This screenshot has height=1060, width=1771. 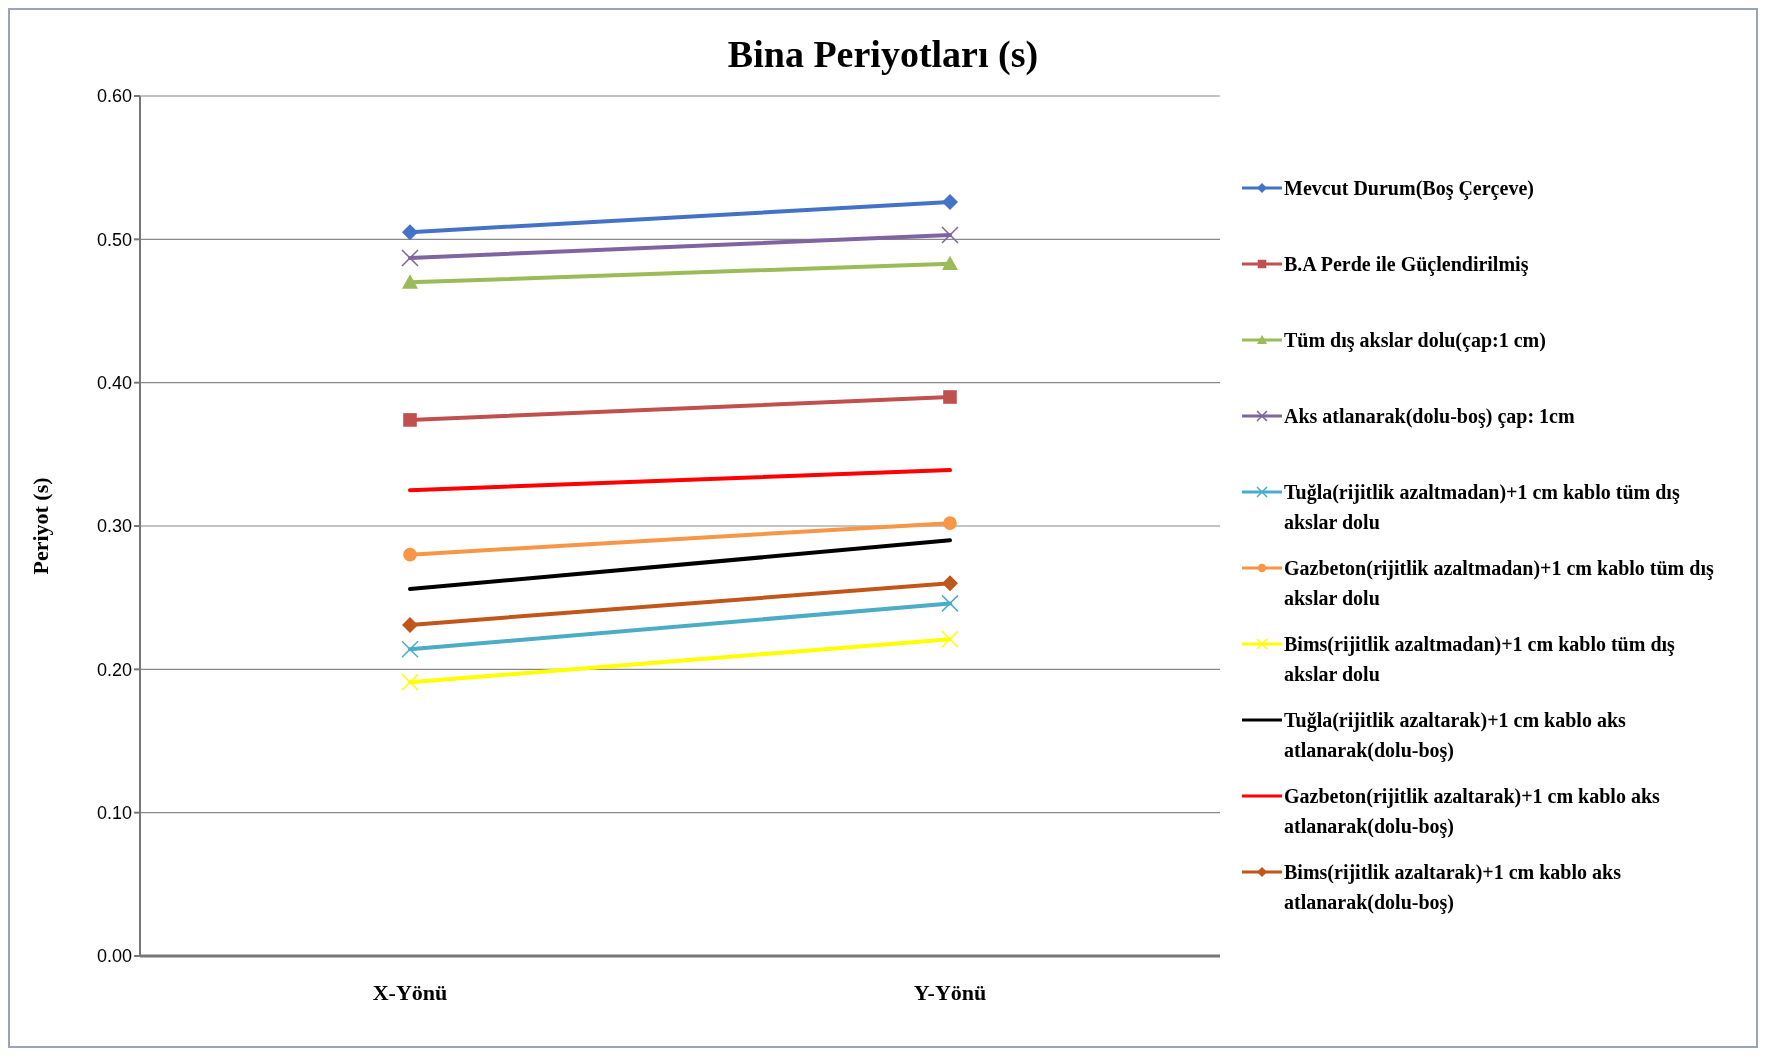 I want to click on legend-label: Tuğla(rijitlik azaltmadan)+1 cm kablo tüm dış akslar dolu, so click(x=1482, y=507).